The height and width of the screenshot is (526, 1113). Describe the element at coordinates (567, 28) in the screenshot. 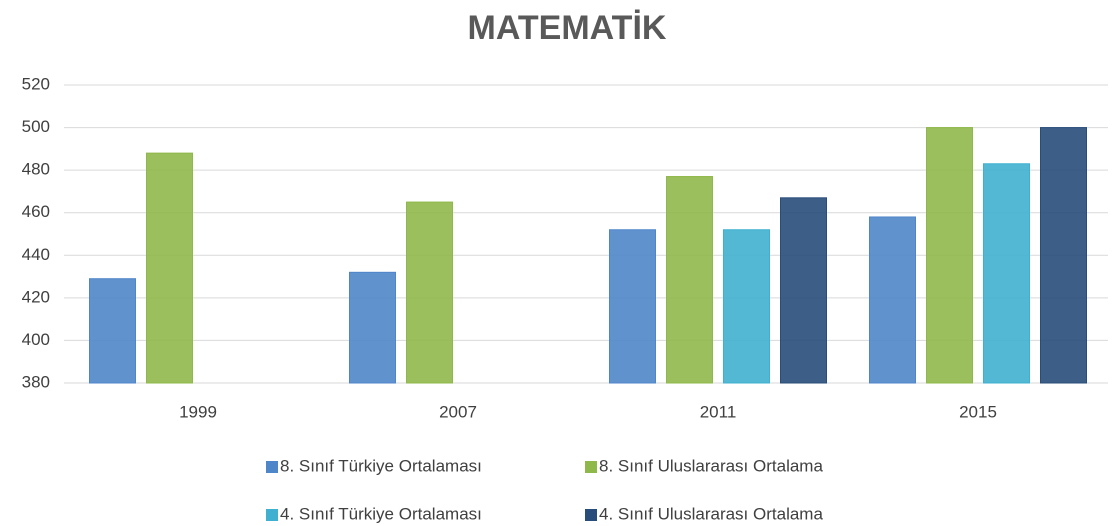

I see `chart-title: MATEMATİK` at that location.